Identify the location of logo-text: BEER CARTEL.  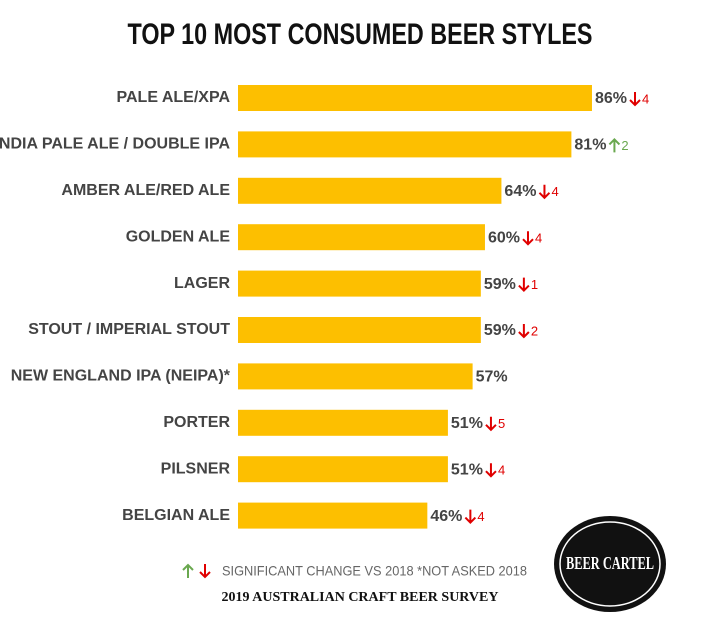
(610, 563).